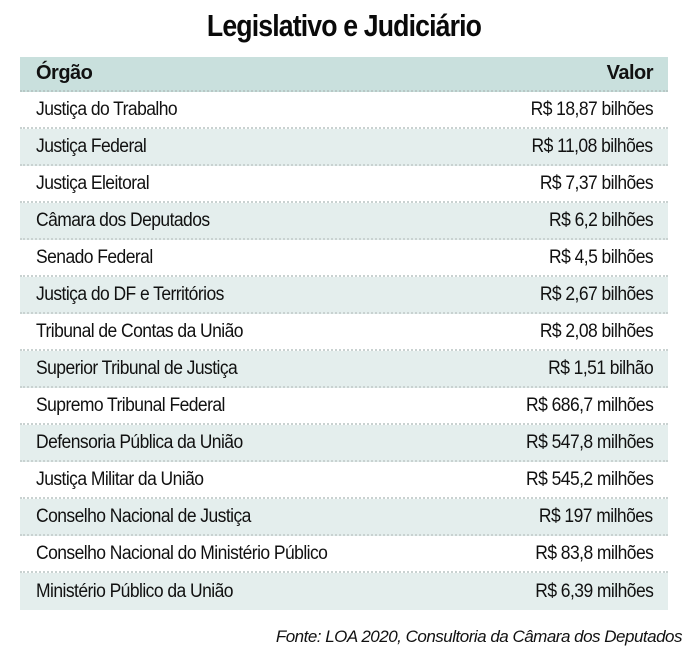 The height and width of the screenshot is (657, 700). What do you see at coordinates (93, 183) in the screenshot?
I see `row-org: Justiça Eleitoral` at bounding box center [93, 183].